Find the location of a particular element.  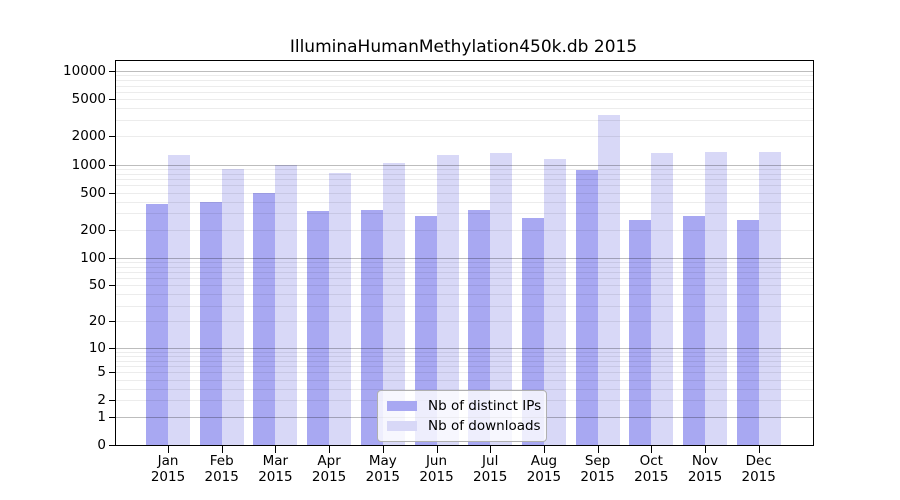

legend-item-downloads: Nb of downloads is located at coordinates (462, 425).